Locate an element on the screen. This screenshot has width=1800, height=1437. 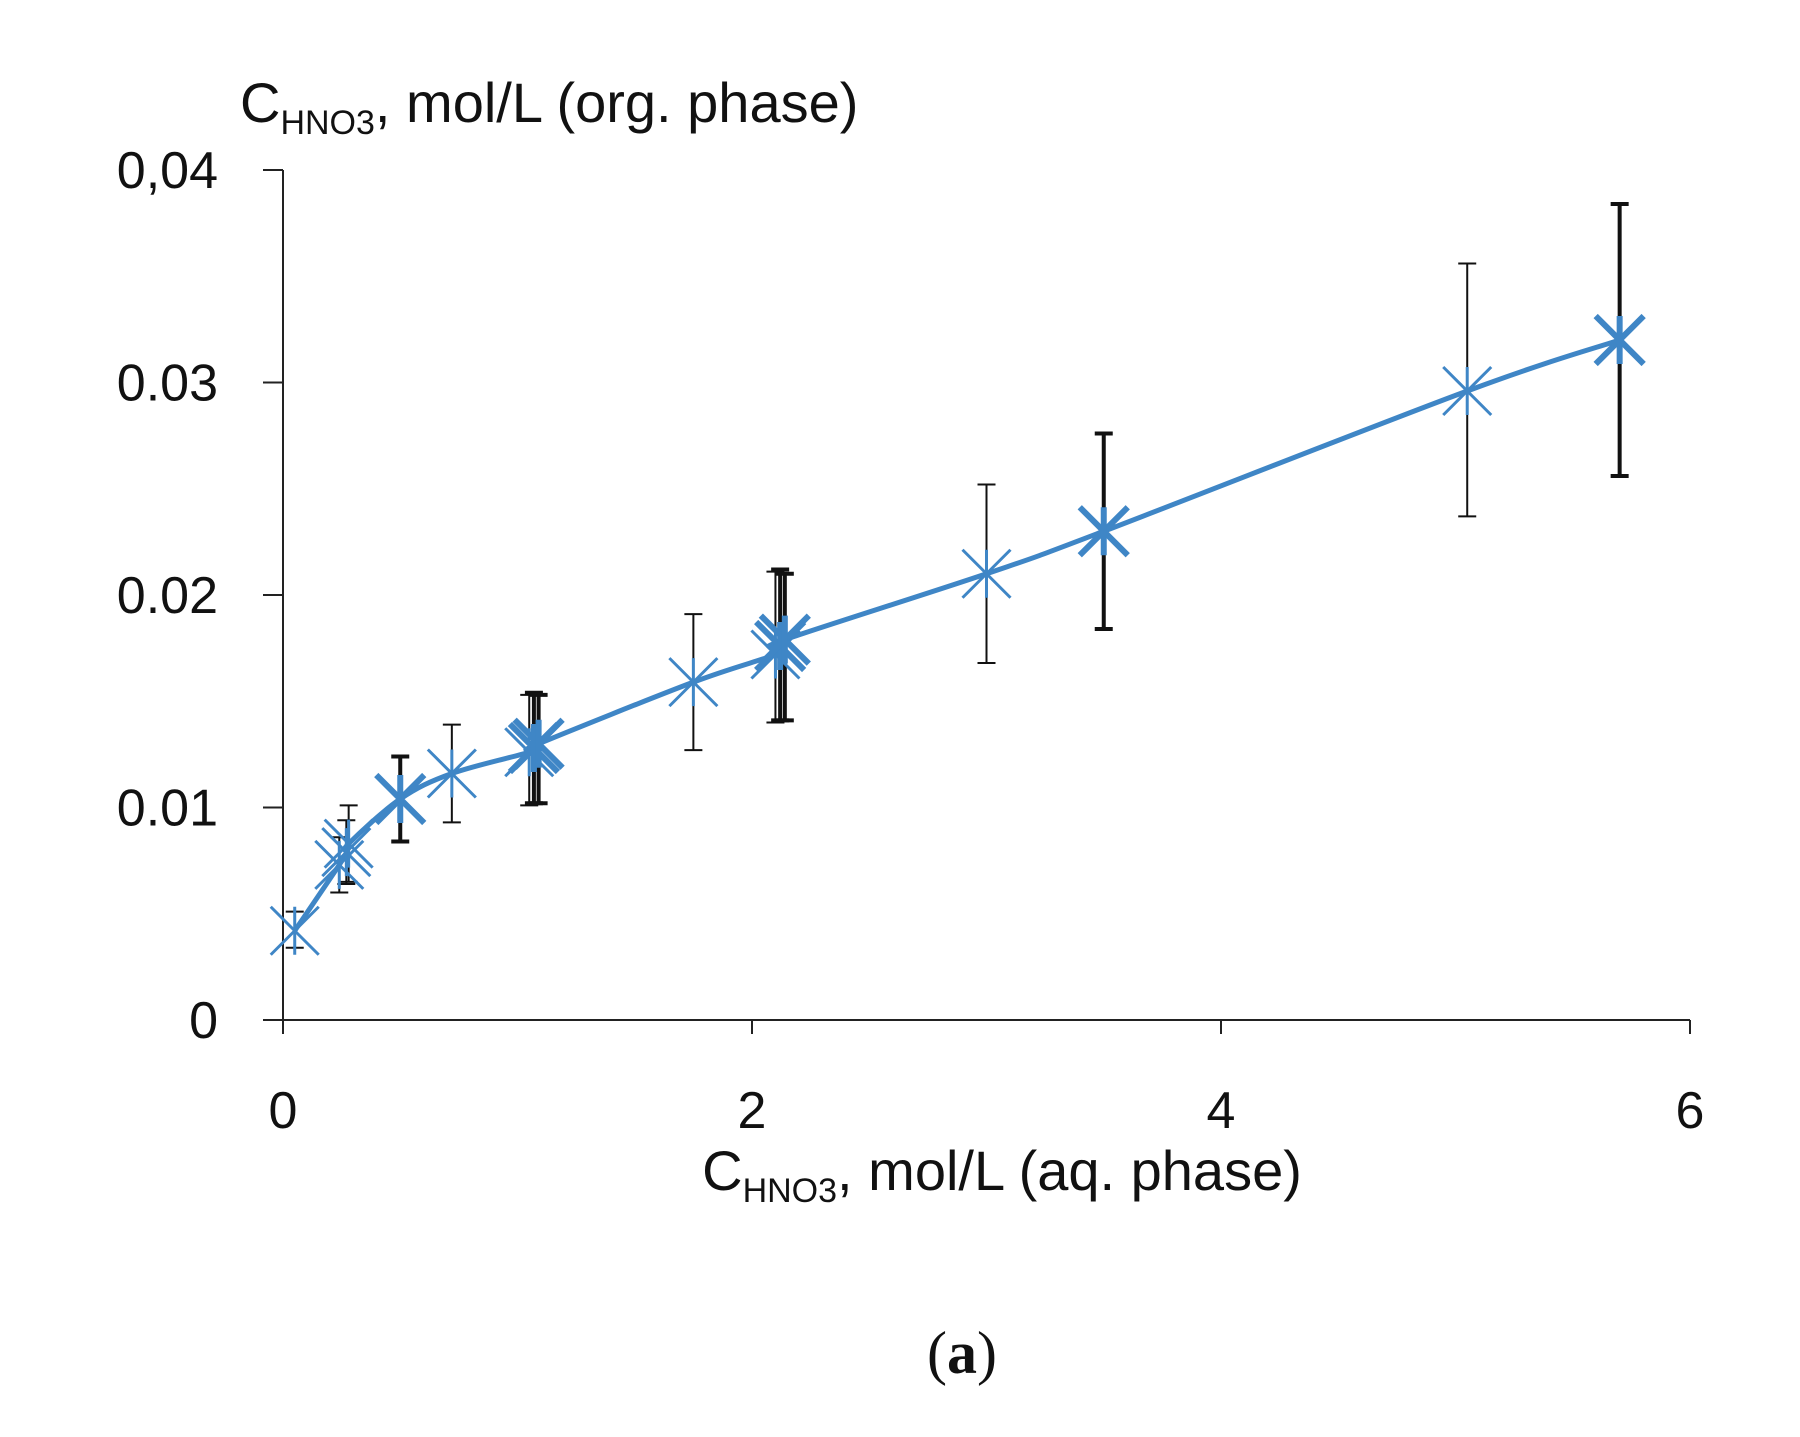
svg-text: (a) is located at coordinates (962, 1353).